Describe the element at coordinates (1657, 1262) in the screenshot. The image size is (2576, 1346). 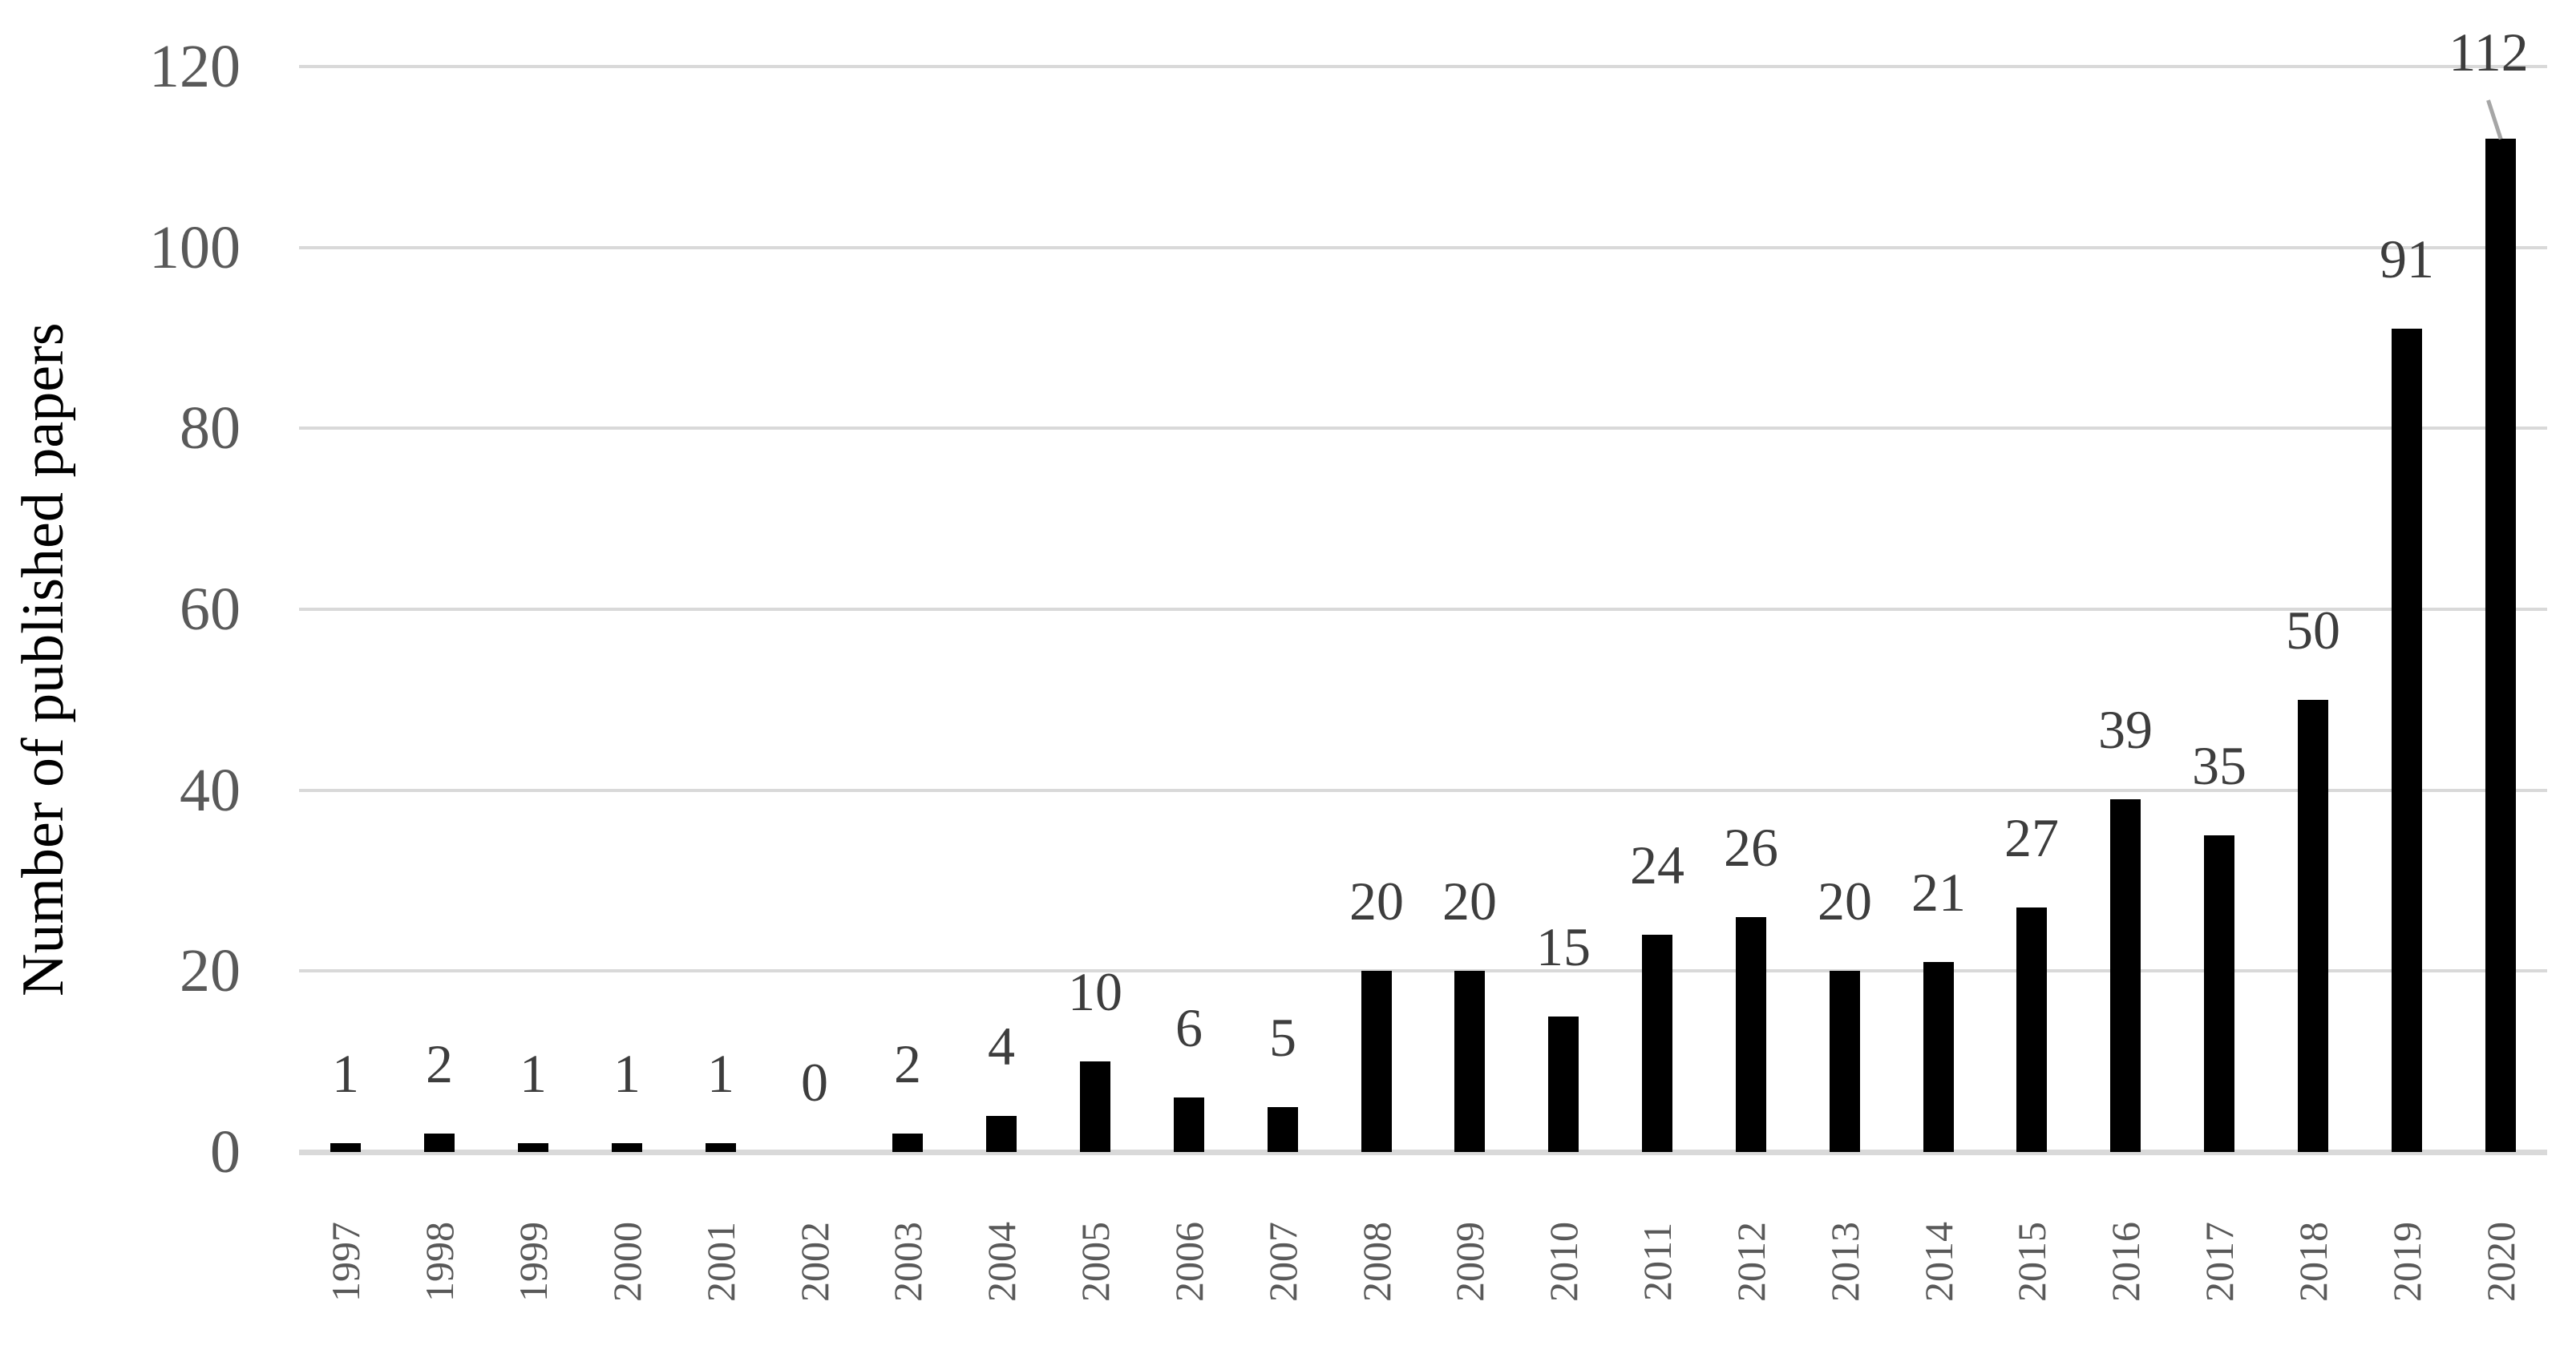
I see `x-tick-label-2011: 2011` at that location.